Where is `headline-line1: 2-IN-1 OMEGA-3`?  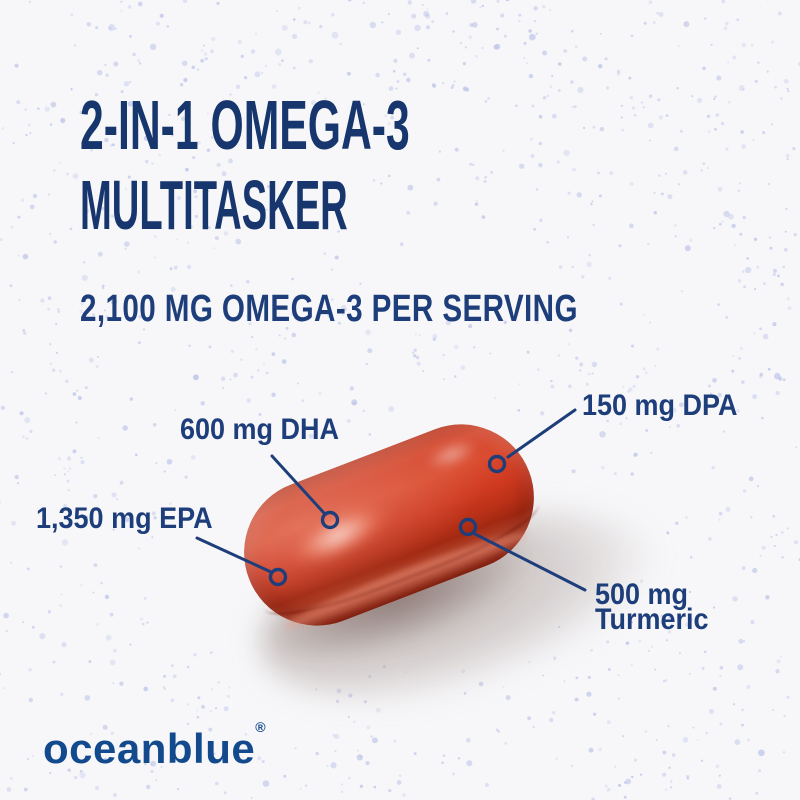
headline-line1: 2-IN-1 OMEGA-3 is located at coordinates (245, 125).